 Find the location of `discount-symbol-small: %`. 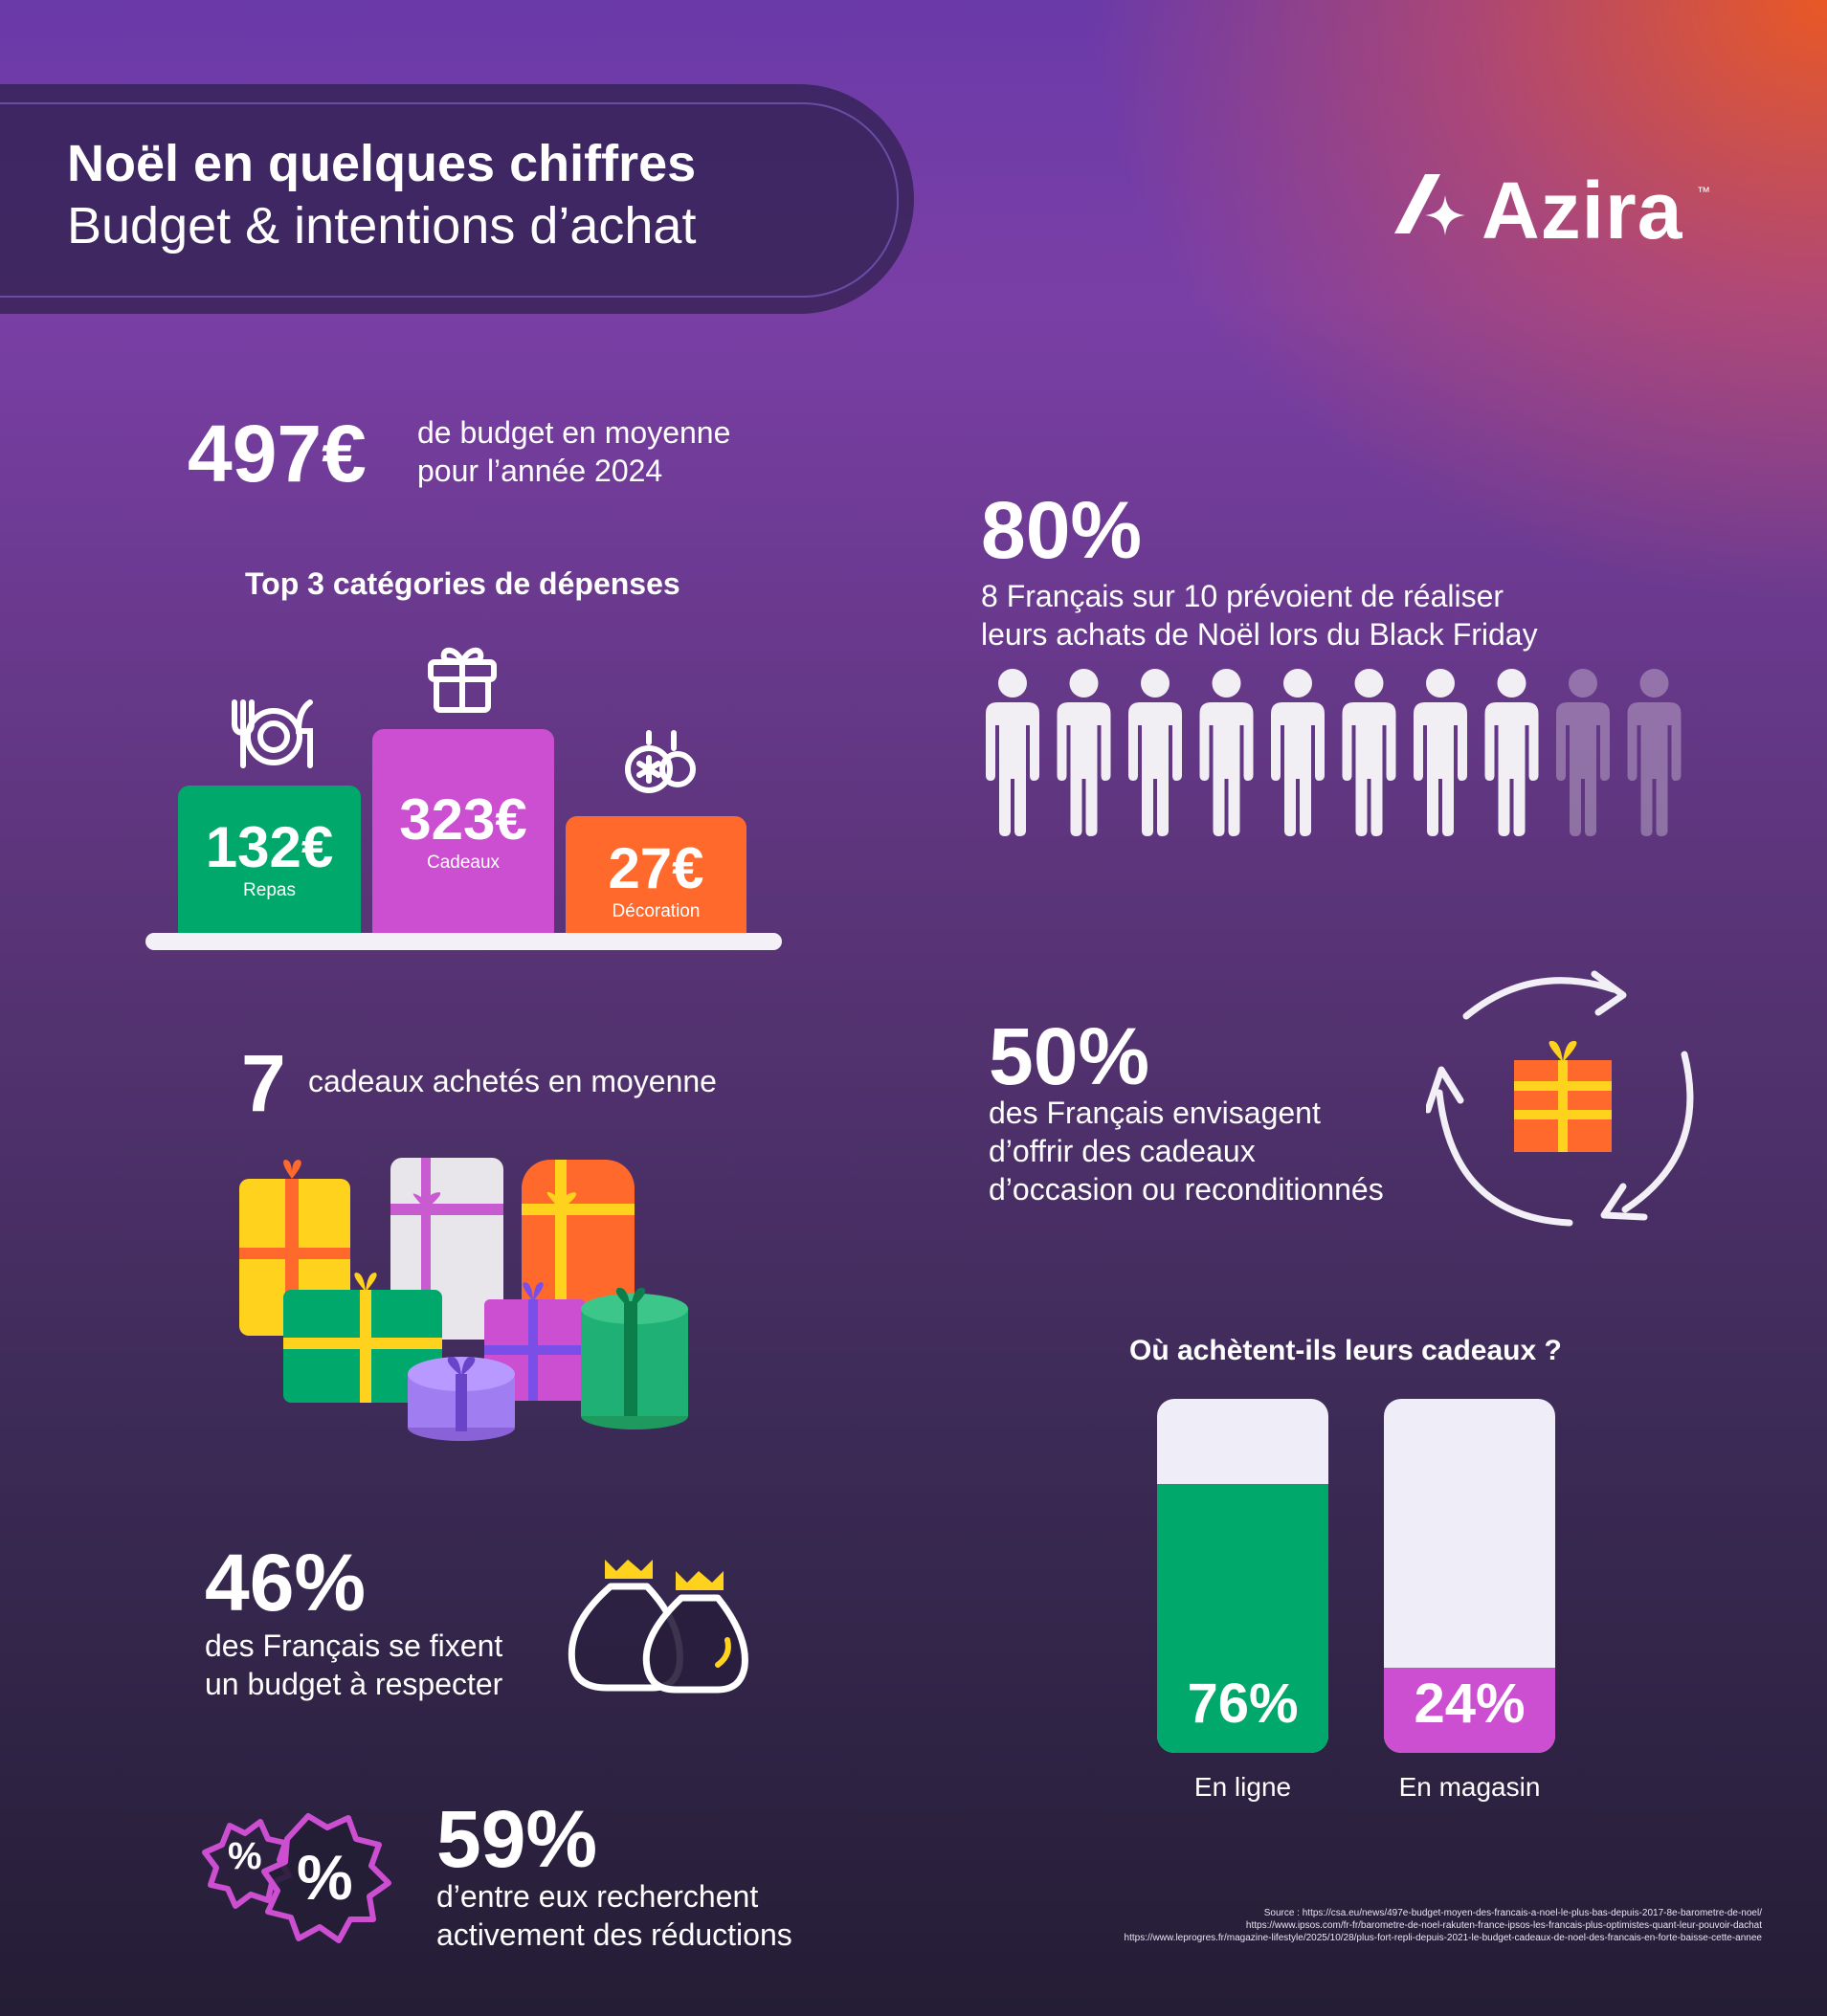

discount-symbol-small: % is located at coordinates (245, 1856).